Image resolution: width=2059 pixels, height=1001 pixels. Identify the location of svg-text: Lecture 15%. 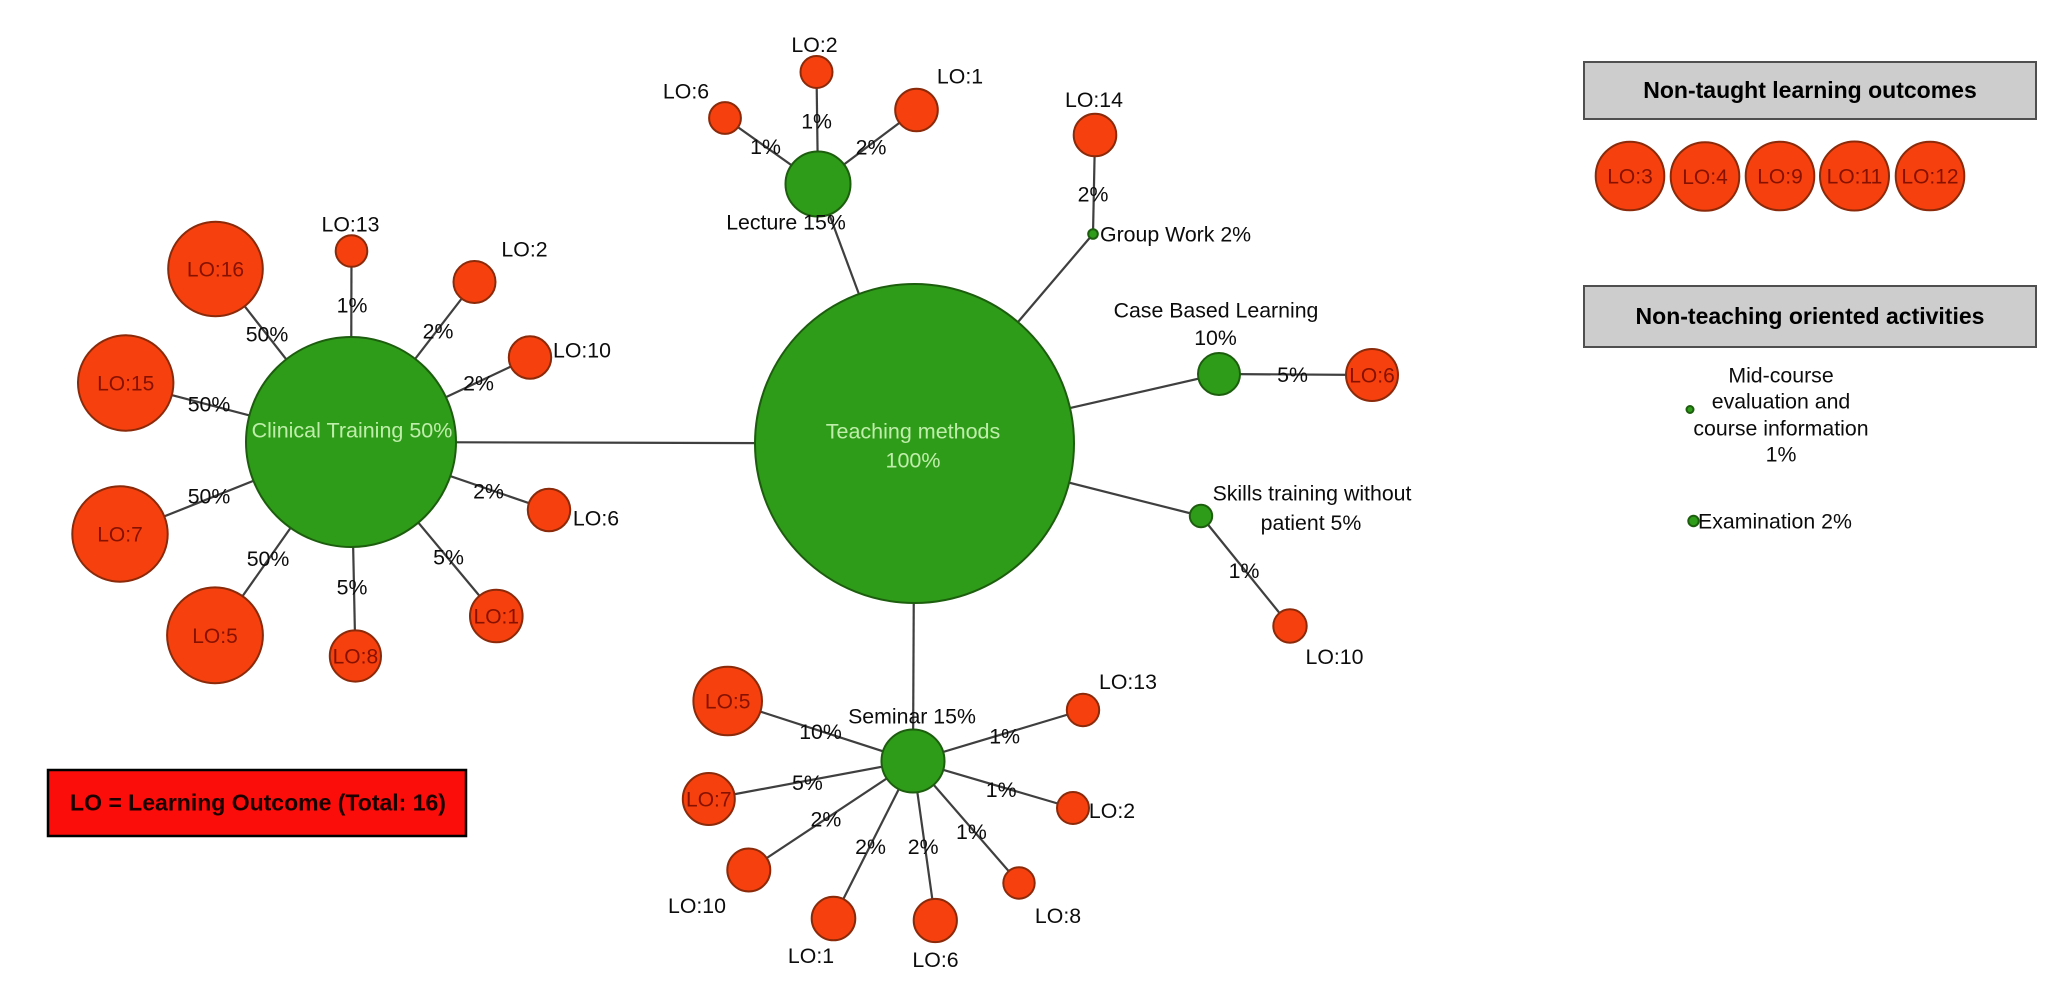
(786, 223).